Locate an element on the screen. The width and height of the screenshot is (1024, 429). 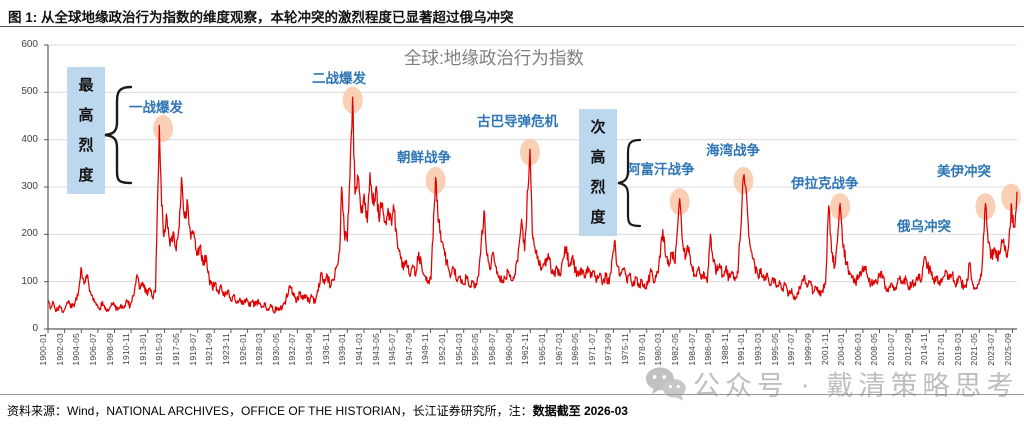
x-axis-label: 1904-05 is located at coordinates (76, 349).